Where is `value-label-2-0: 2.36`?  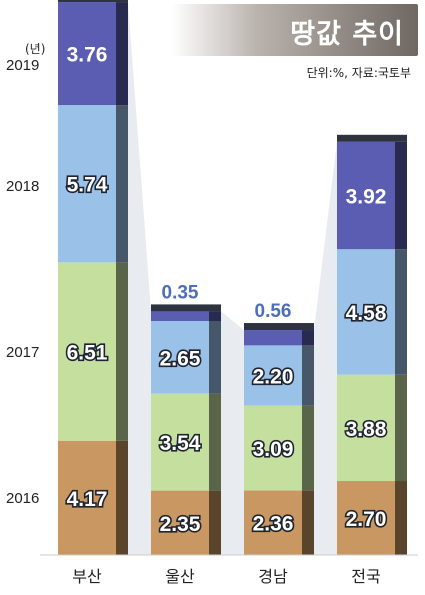 value-label-2-0: 2.36 is located at coordinates (273, 524).